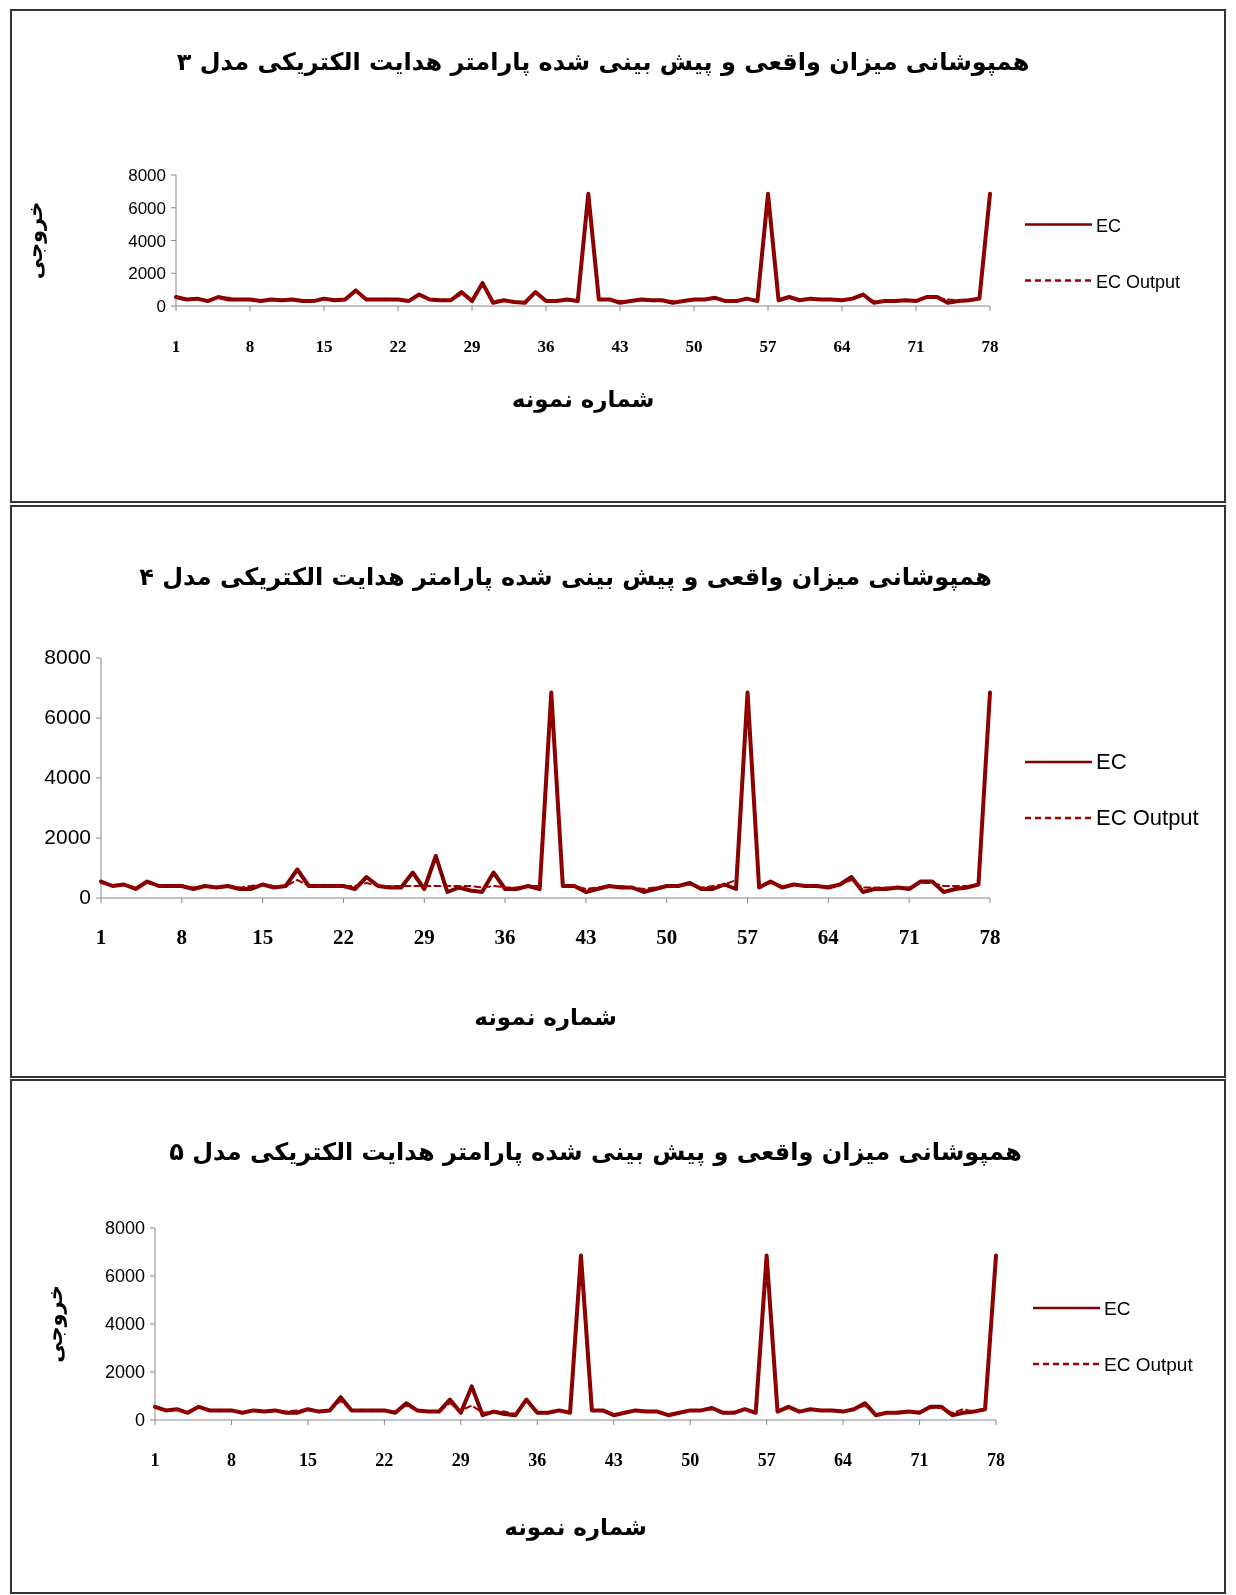 Image resolution: width=1236 pixels, height=1595 pixels. Describe the element at coordinates (565, 577) in the screenshot. I see `chart-title: همپوشانی میزان واقعی و پیش بینی شده پارامتر هدایت الکتریکی مدل ۴` at that location.